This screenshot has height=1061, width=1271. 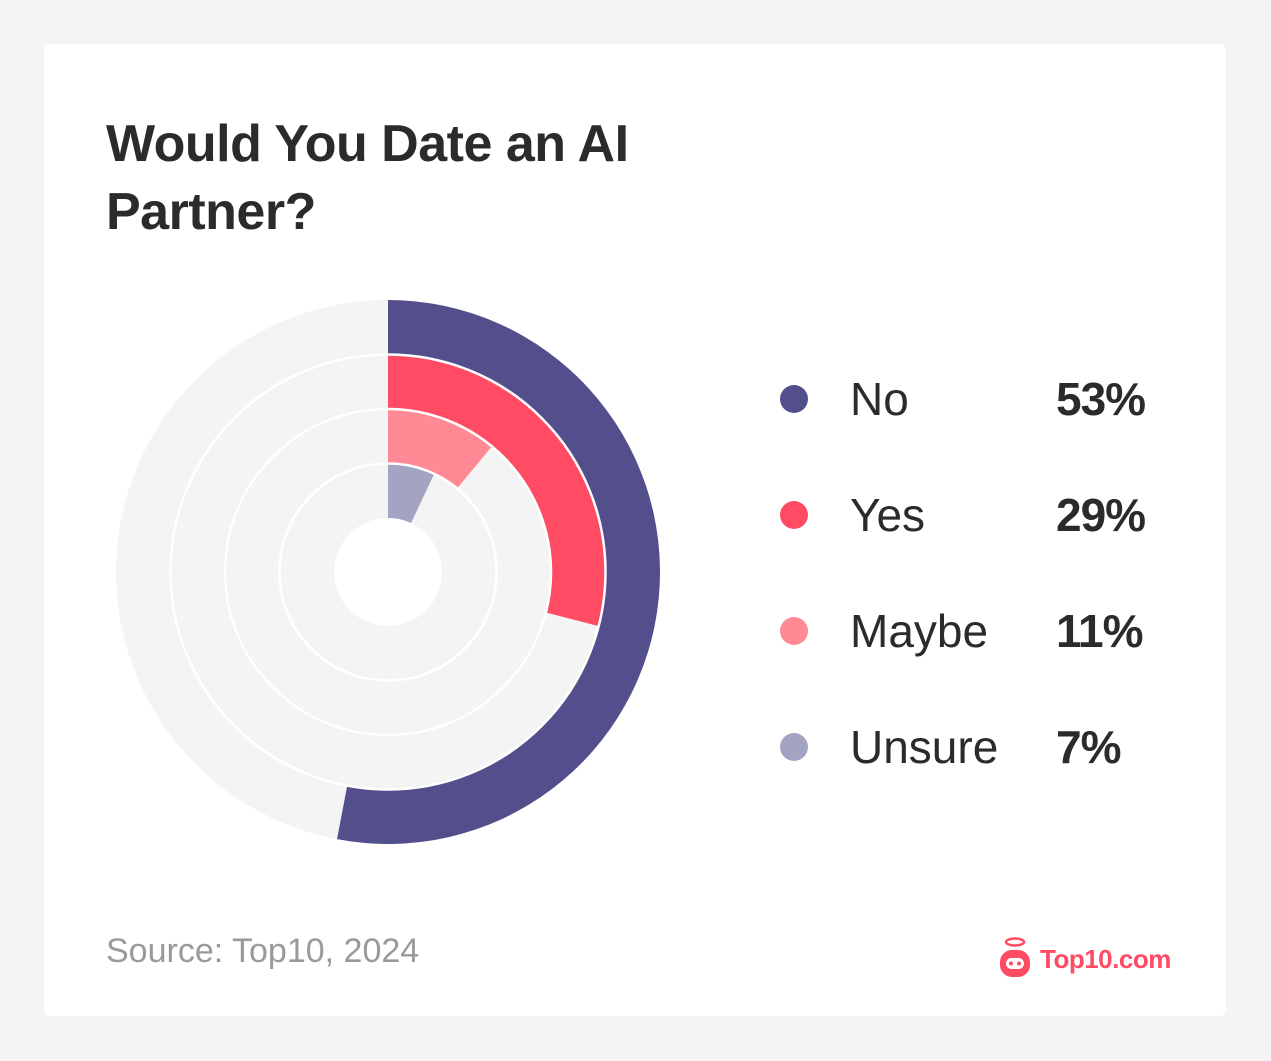 What do you see at coordinates (919, 631) in the screenshot?
I see `legend-label: Maybe` at bounding box center [919, 631].